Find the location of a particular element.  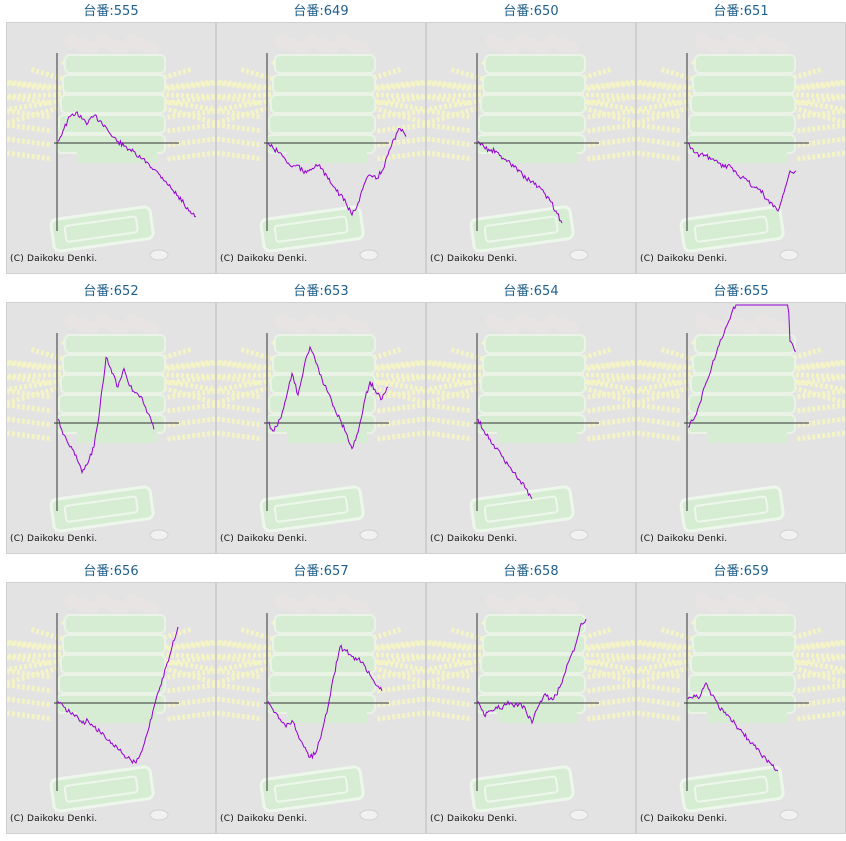

machine-number-title: 台番:656 is located at coordinates (111, 571).